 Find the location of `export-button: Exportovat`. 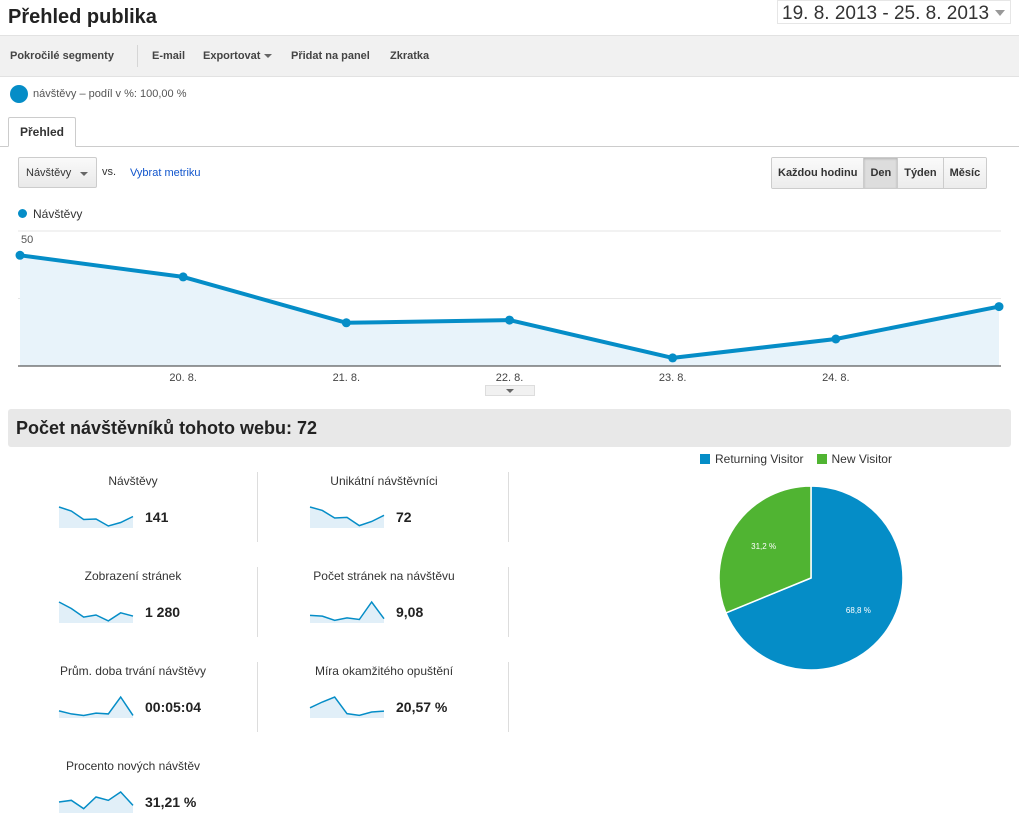

export-button: Exportovat is located at coordinates (238, 56).